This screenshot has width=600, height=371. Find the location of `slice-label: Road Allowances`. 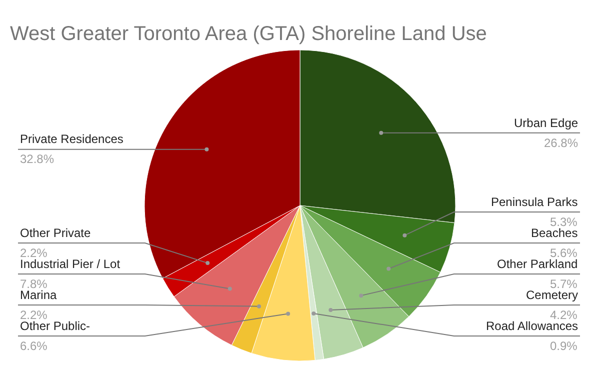

slice-label: Road Allowances is located at coordinates (532, 326).